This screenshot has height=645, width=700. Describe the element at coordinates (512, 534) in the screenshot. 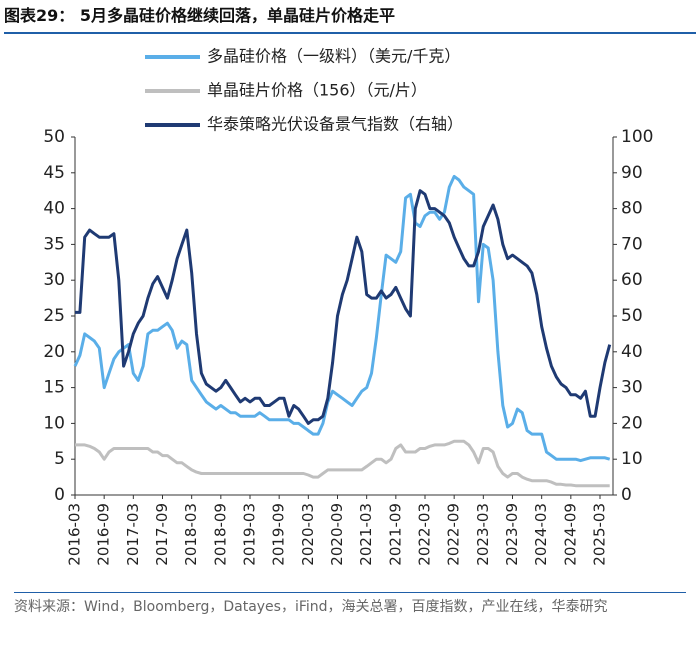

I see `x-tick-label: 2023-09` at that location.